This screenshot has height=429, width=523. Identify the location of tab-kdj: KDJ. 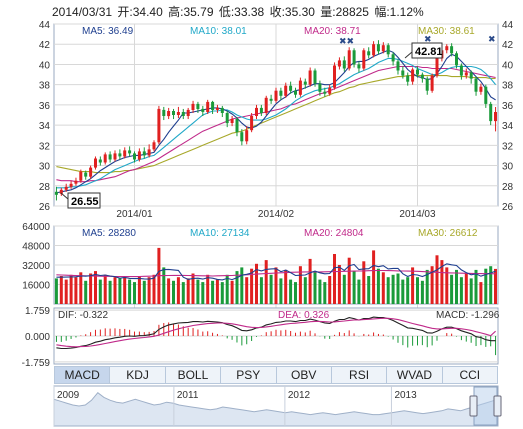
(138, 375).